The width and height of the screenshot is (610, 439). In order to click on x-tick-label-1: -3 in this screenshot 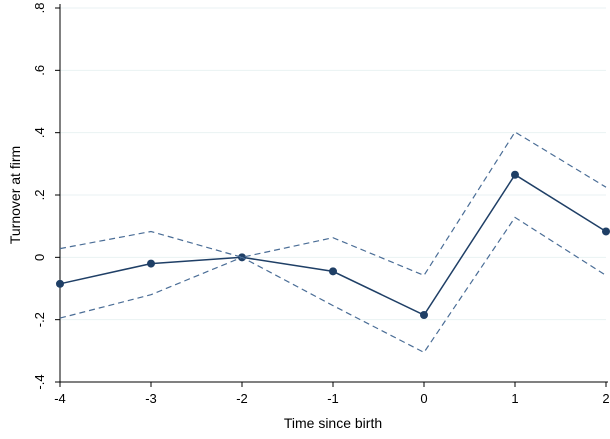, I will do `click(151, 398)`.